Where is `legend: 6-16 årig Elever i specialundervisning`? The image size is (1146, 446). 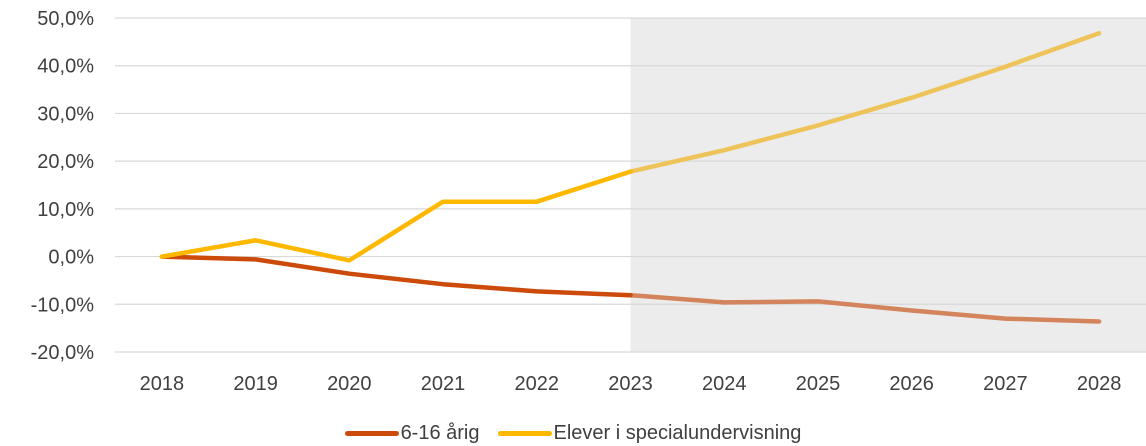
legend: 6-16 årig Elever i specialundervisning is located at coordinates (573, 433).